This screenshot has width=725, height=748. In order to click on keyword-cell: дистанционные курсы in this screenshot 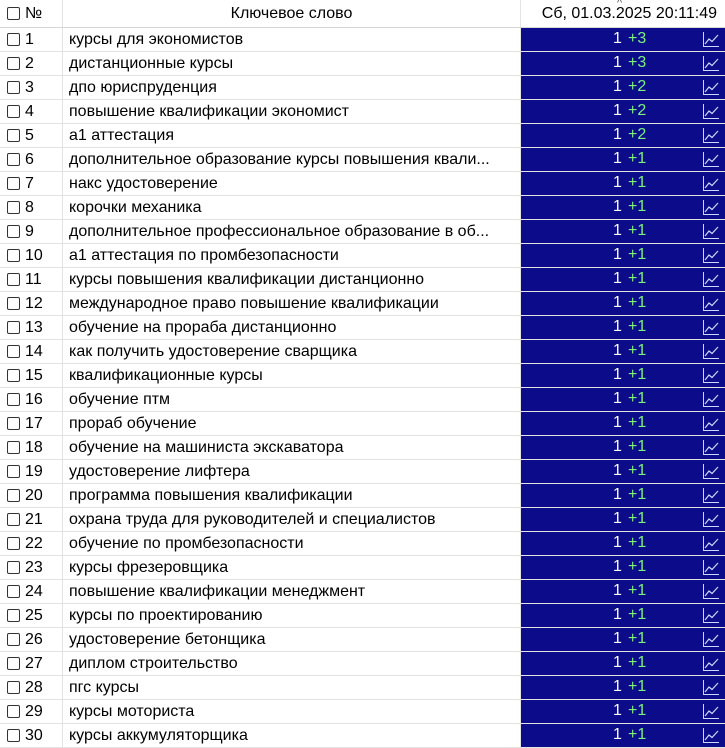, I will do `click(292, 63)`.